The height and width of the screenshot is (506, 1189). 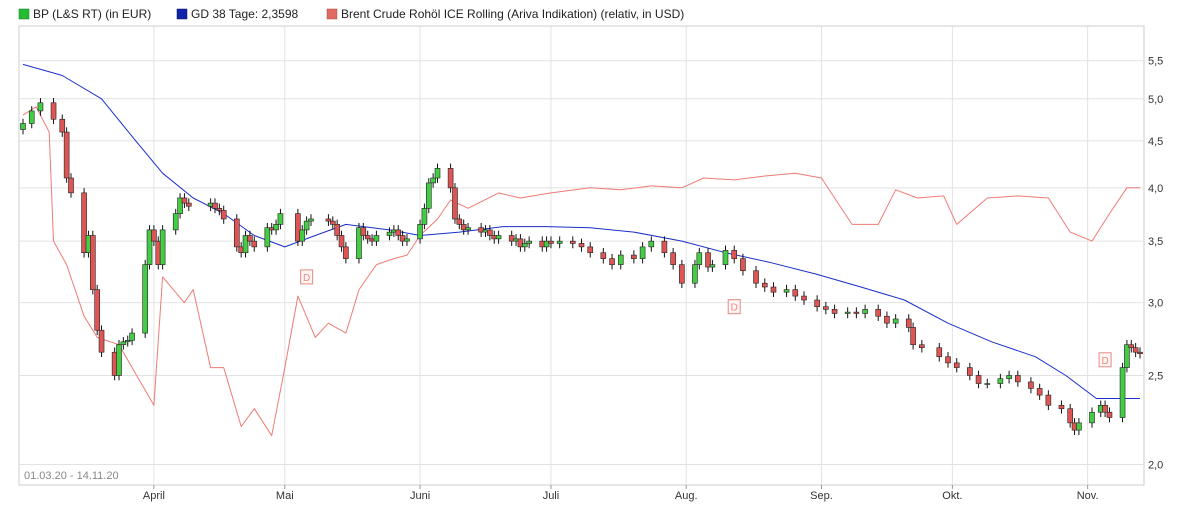 What do you see at coordinates (307, 277) in the screenshot?
I see `dividend-marker-box` at bounding box center [307, 277].